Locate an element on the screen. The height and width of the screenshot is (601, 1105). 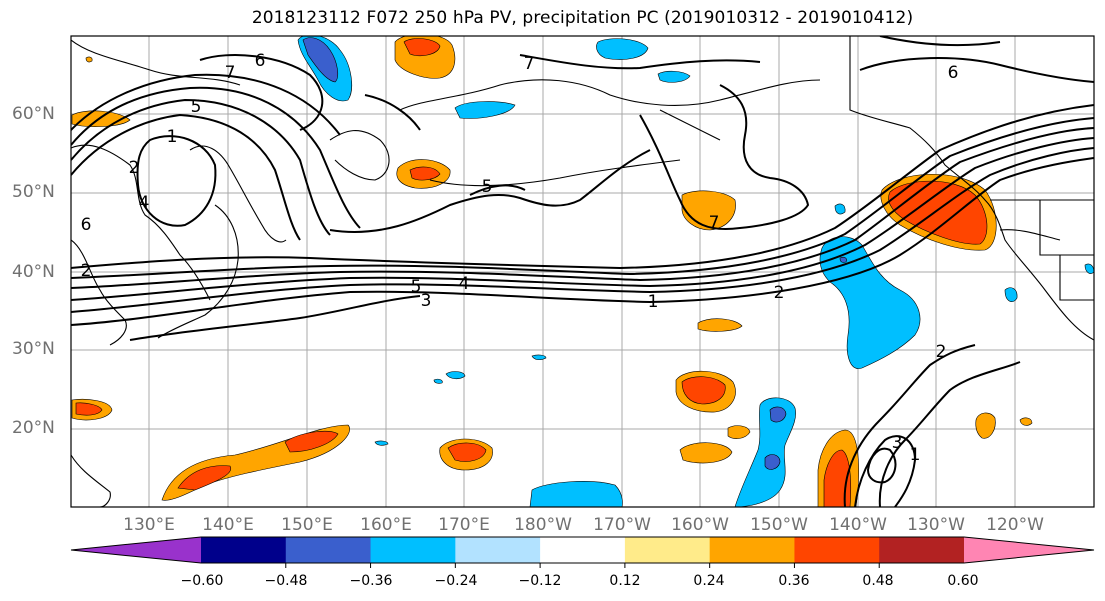
lon-label: 150°E is located at coordinates (307, 525).